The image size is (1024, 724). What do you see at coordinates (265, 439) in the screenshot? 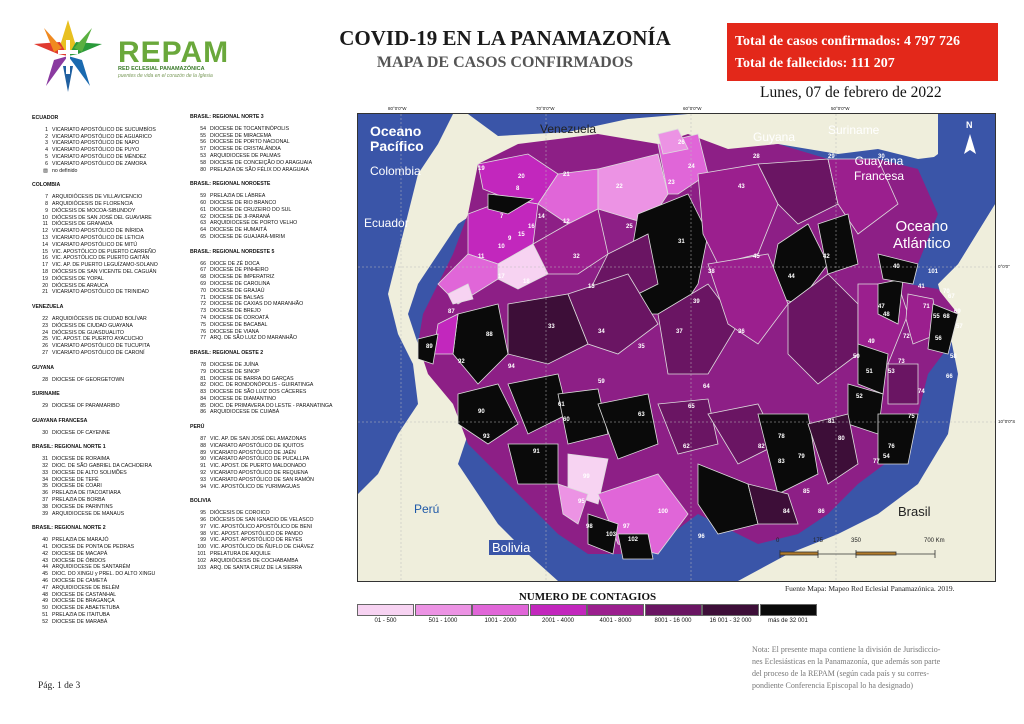
I see `list-item: 87 VIC. AP. DE SAN JOSÉ DEL AMAZONAS` at bounding box center [265, 439].